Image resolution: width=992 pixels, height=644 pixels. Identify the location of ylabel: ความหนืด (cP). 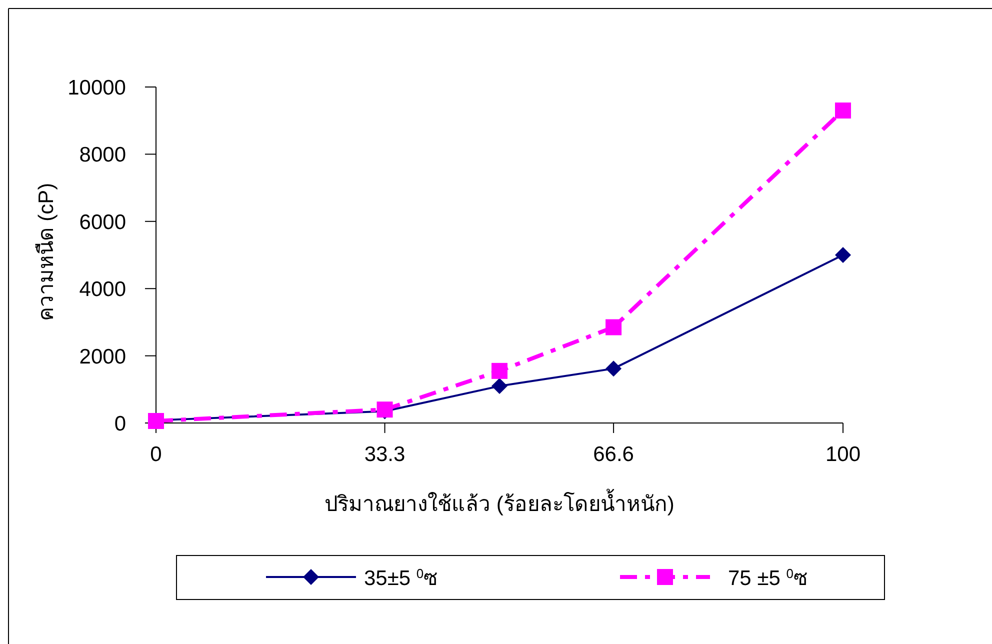
(47, 252).